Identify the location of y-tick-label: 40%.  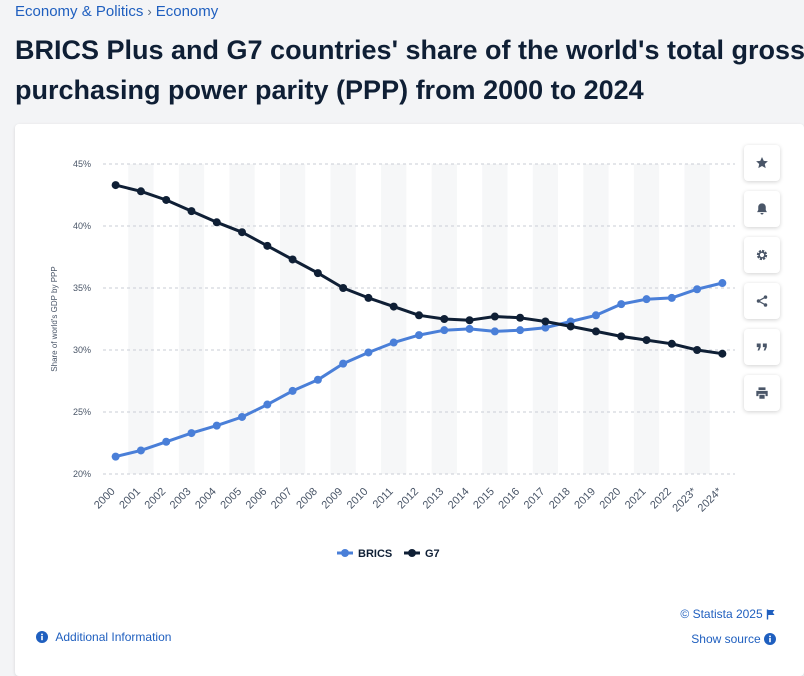
(82, 226).